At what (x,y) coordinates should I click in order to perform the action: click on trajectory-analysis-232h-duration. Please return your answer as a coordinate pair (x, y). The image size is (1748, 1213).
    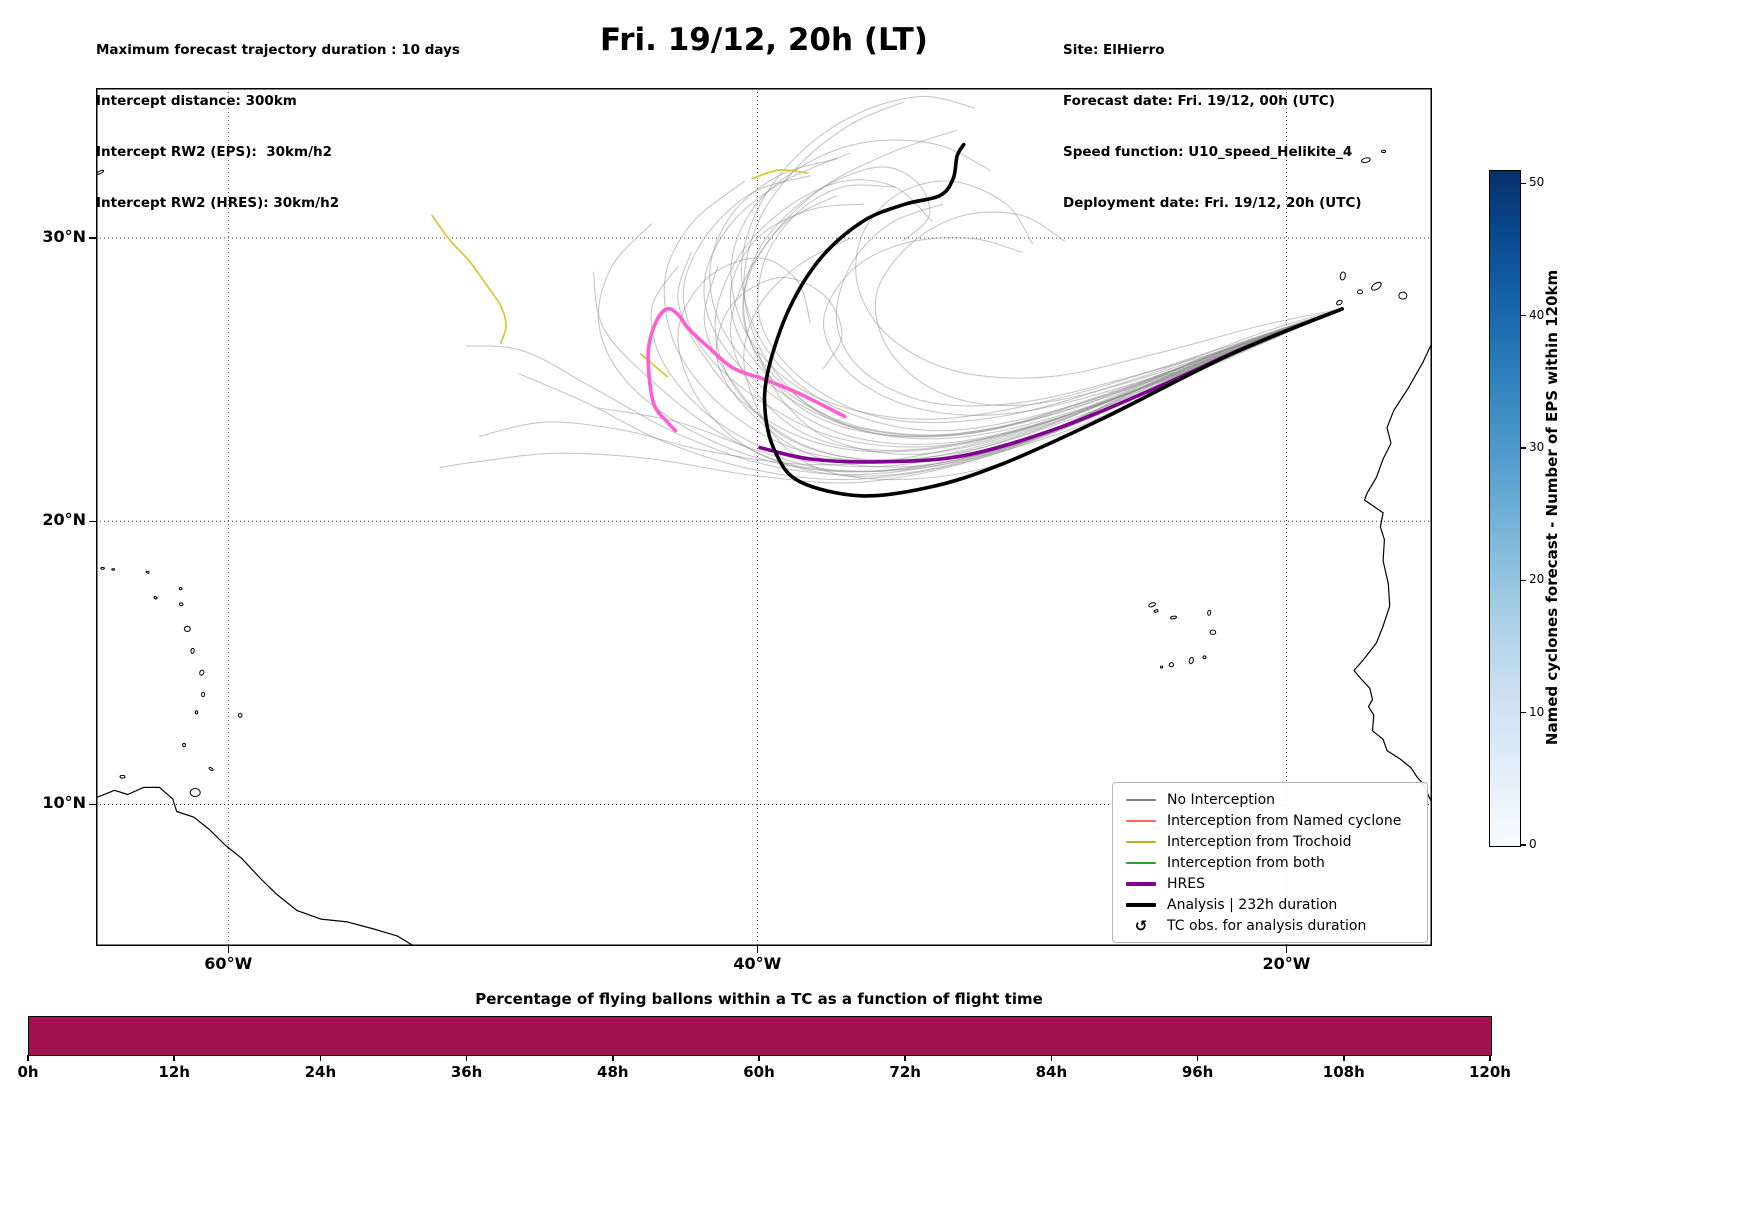
    Looking at the image, I should click on (1053, 320).